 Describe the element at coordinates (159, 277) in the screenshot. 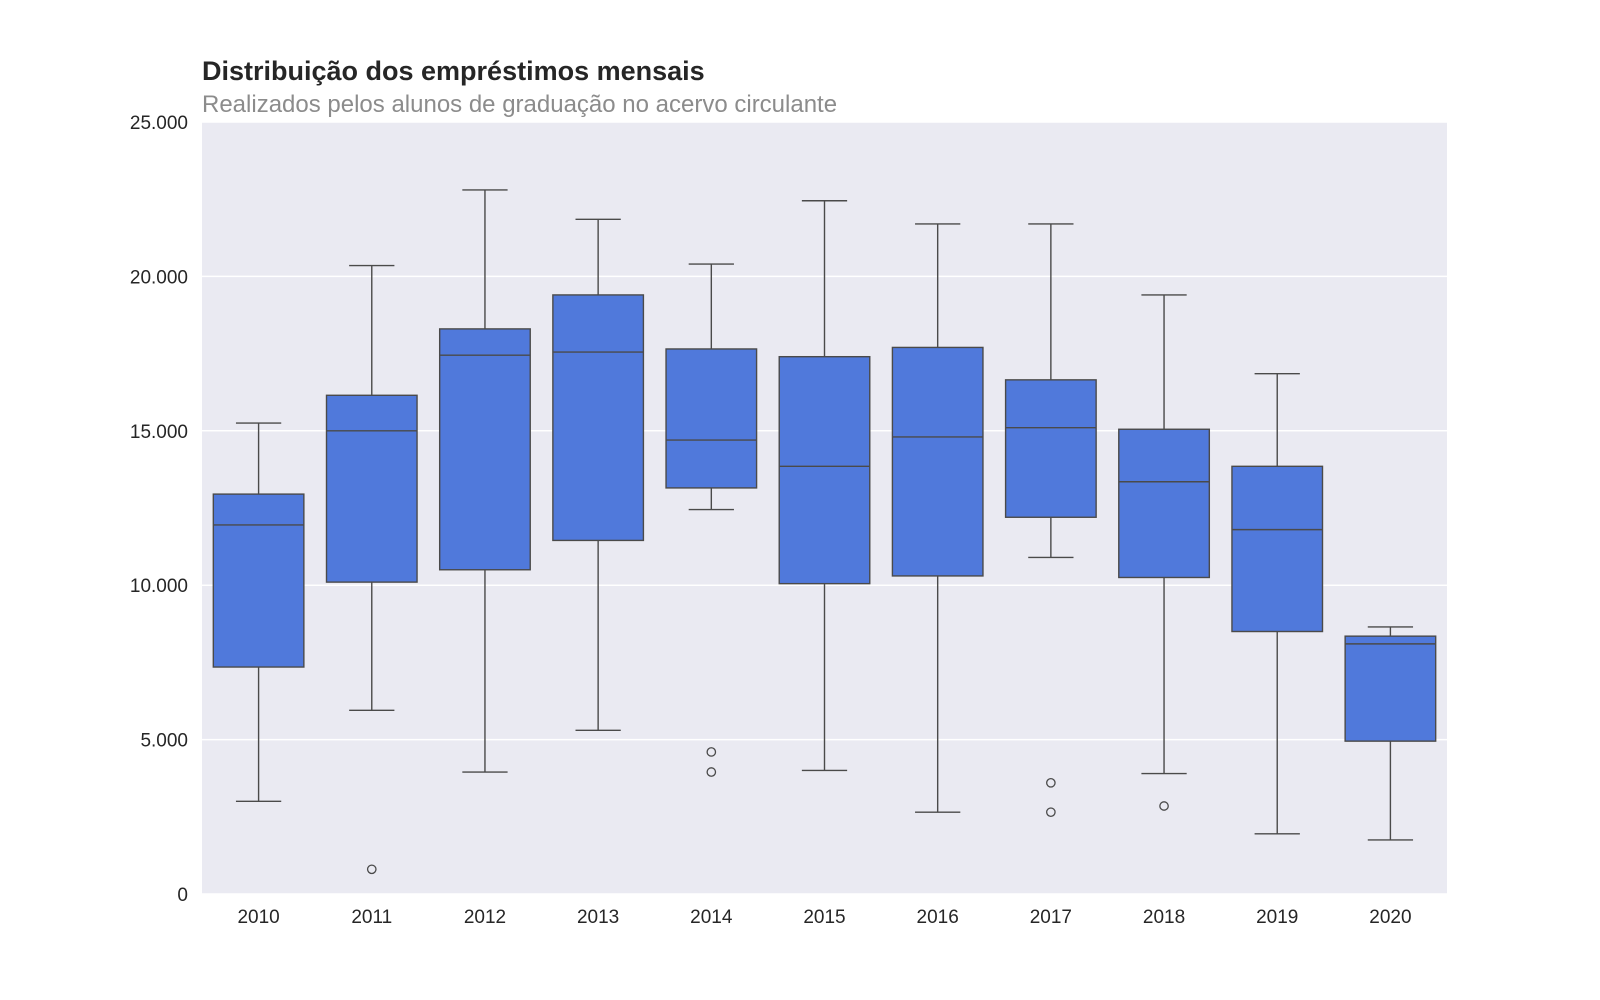

I see `y-tick-label: 20.000` at that location.